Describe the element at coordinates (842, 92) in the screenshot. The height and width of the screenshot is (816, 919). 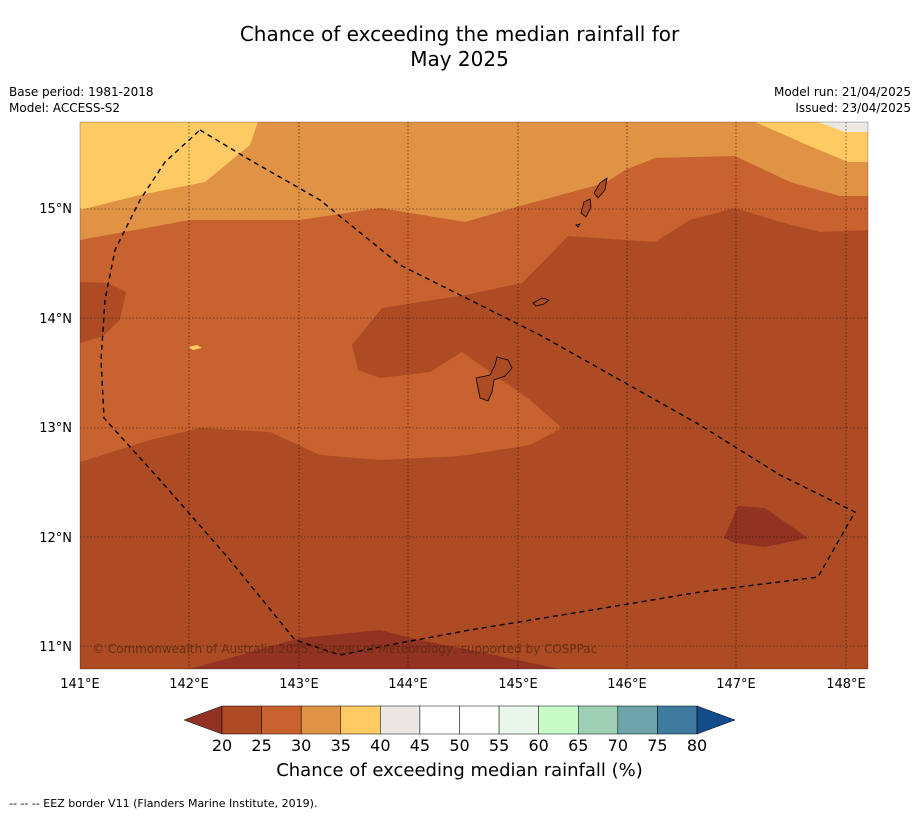
I see `model-run: Model run: 21/04/2025` at that location.